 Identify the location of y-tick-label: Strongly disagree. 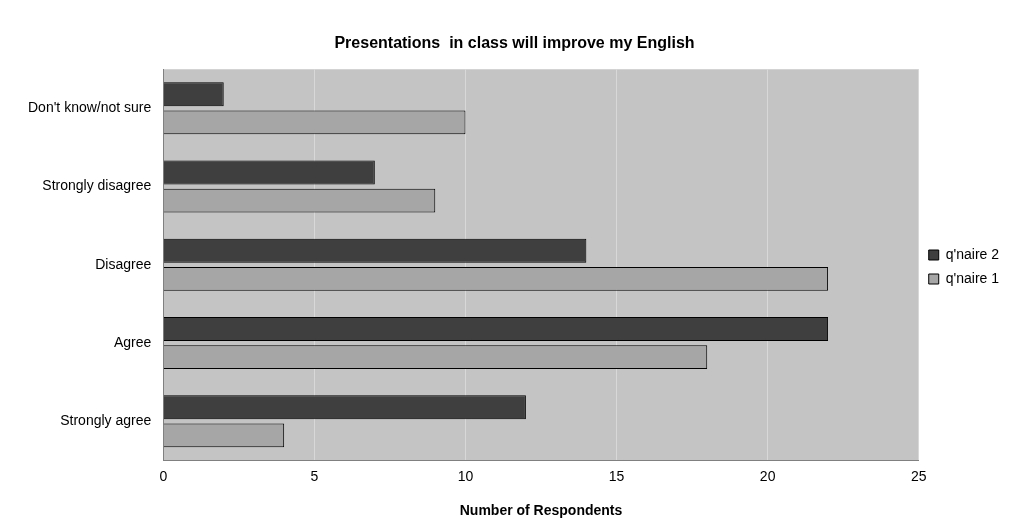
(97, 185).